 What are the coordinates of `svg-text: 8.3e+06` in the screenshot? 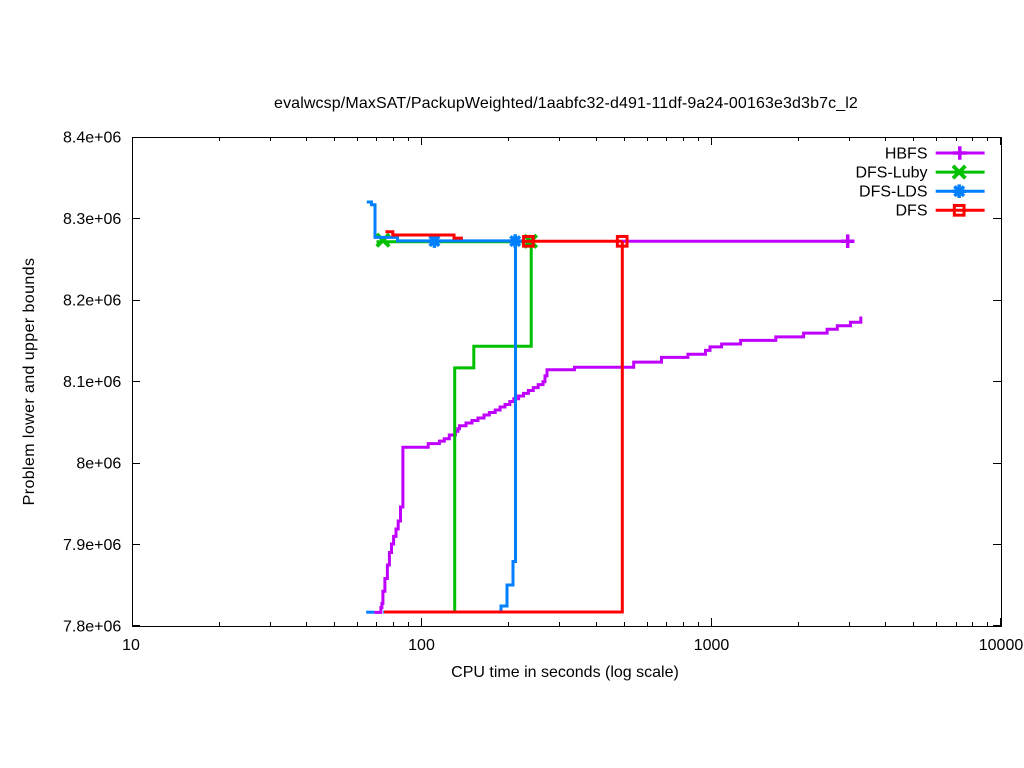 It's located at (92, 219).